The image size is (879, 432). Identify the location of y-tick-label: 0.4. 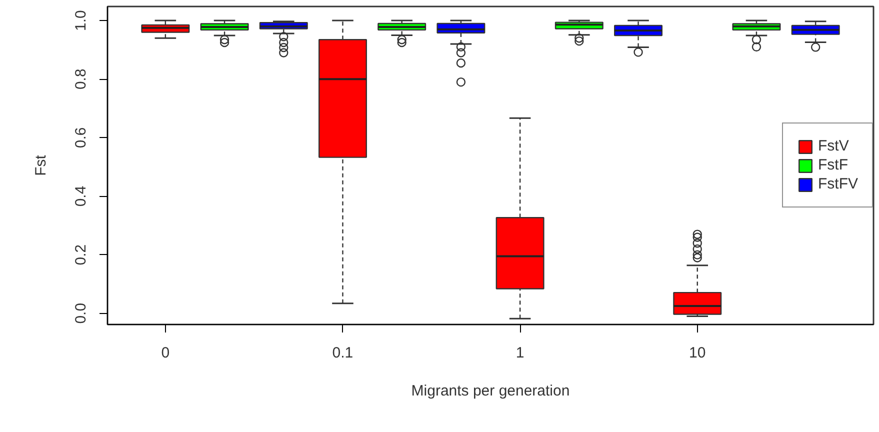
(81, 196).